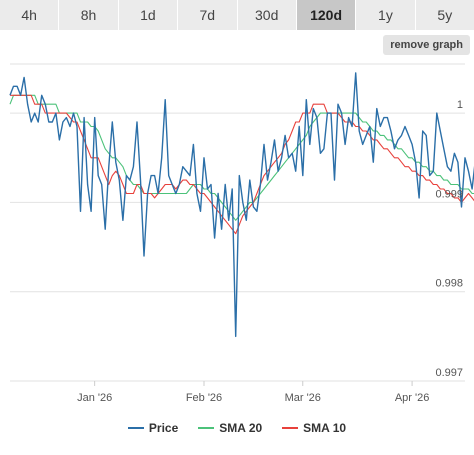 This screenshot has height=455, width=474. What do you see at coordinates (325, 428) in the screenshot?
I see `legend-label: SMA 10` at bounding box center [325, 428].